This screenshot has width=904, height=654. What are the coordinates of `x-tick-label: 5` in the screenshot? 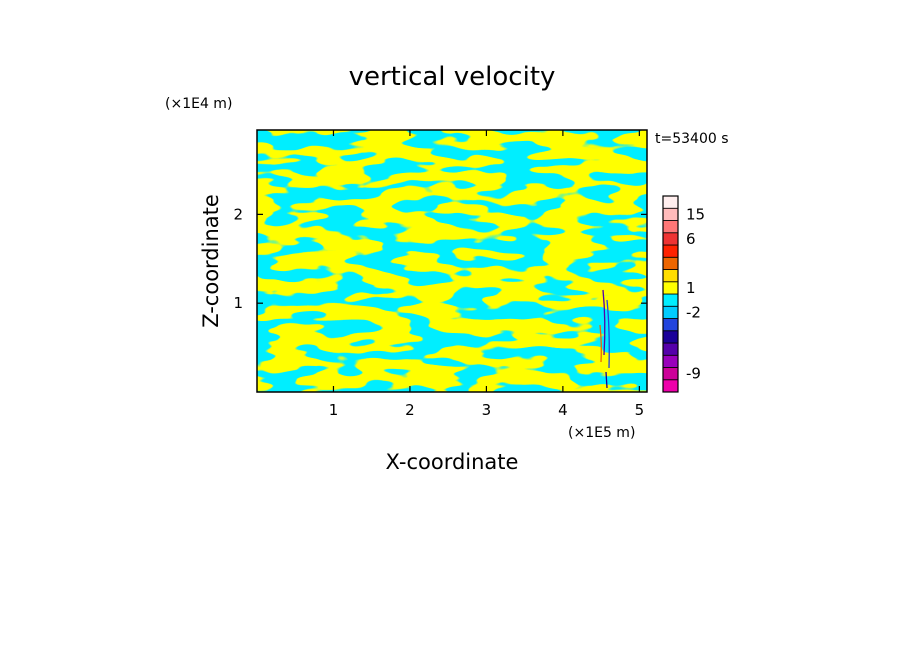 It's located at (640, 410).